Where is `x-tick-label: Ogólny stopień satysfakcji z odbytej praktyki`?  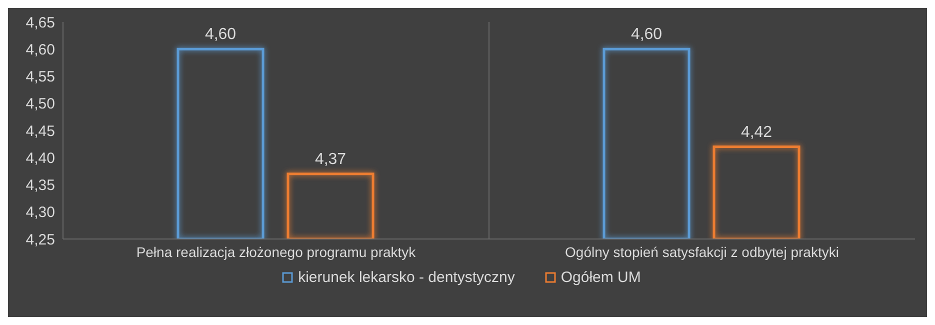
x-tick-label: Ogólny stopień satysfakcji z odbytej praktyki is located at coordinates (702, 252).